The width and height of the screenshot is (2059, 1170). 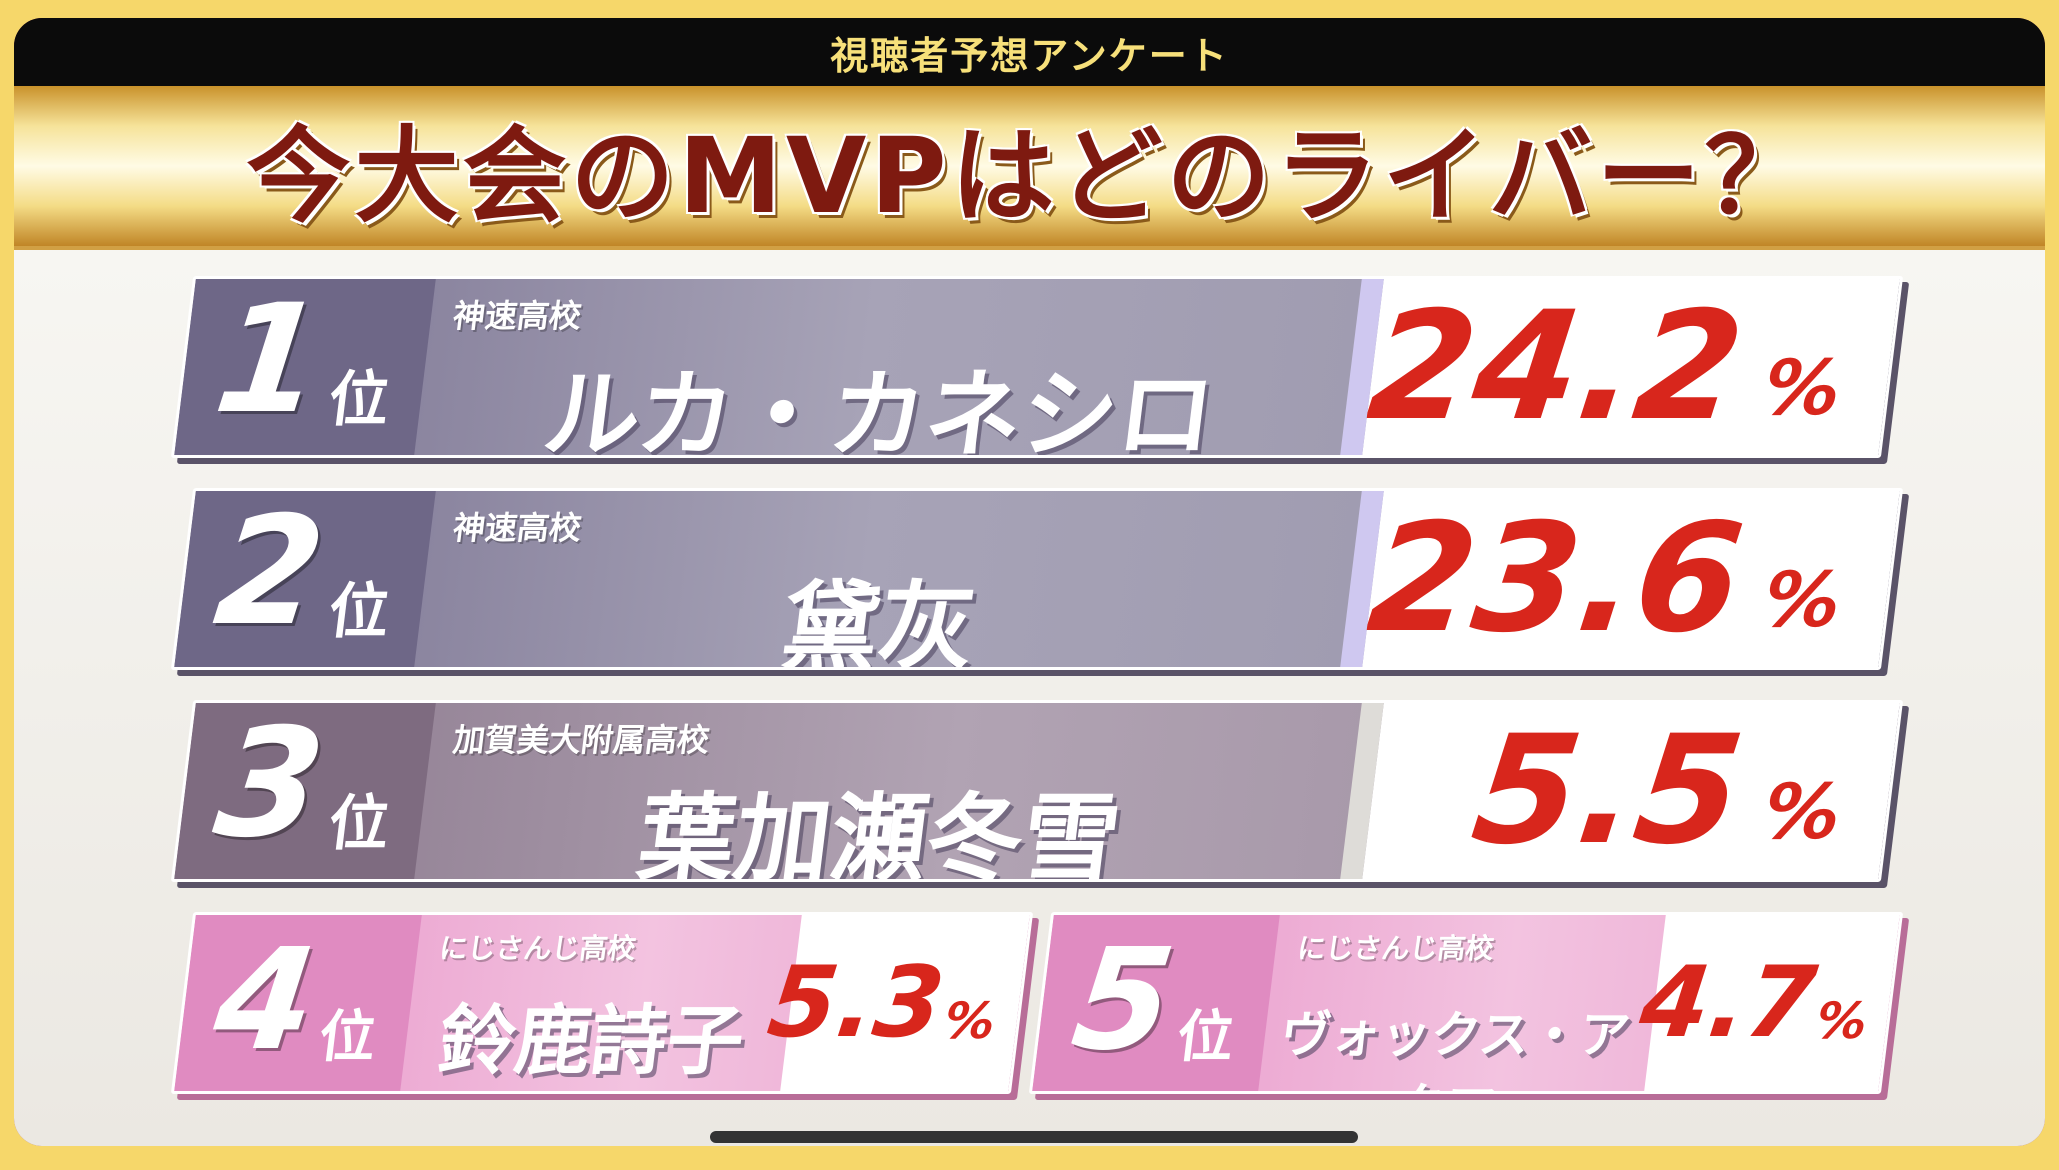 I want to click on percent-value: 5.3, so click(x=856, y=1003).